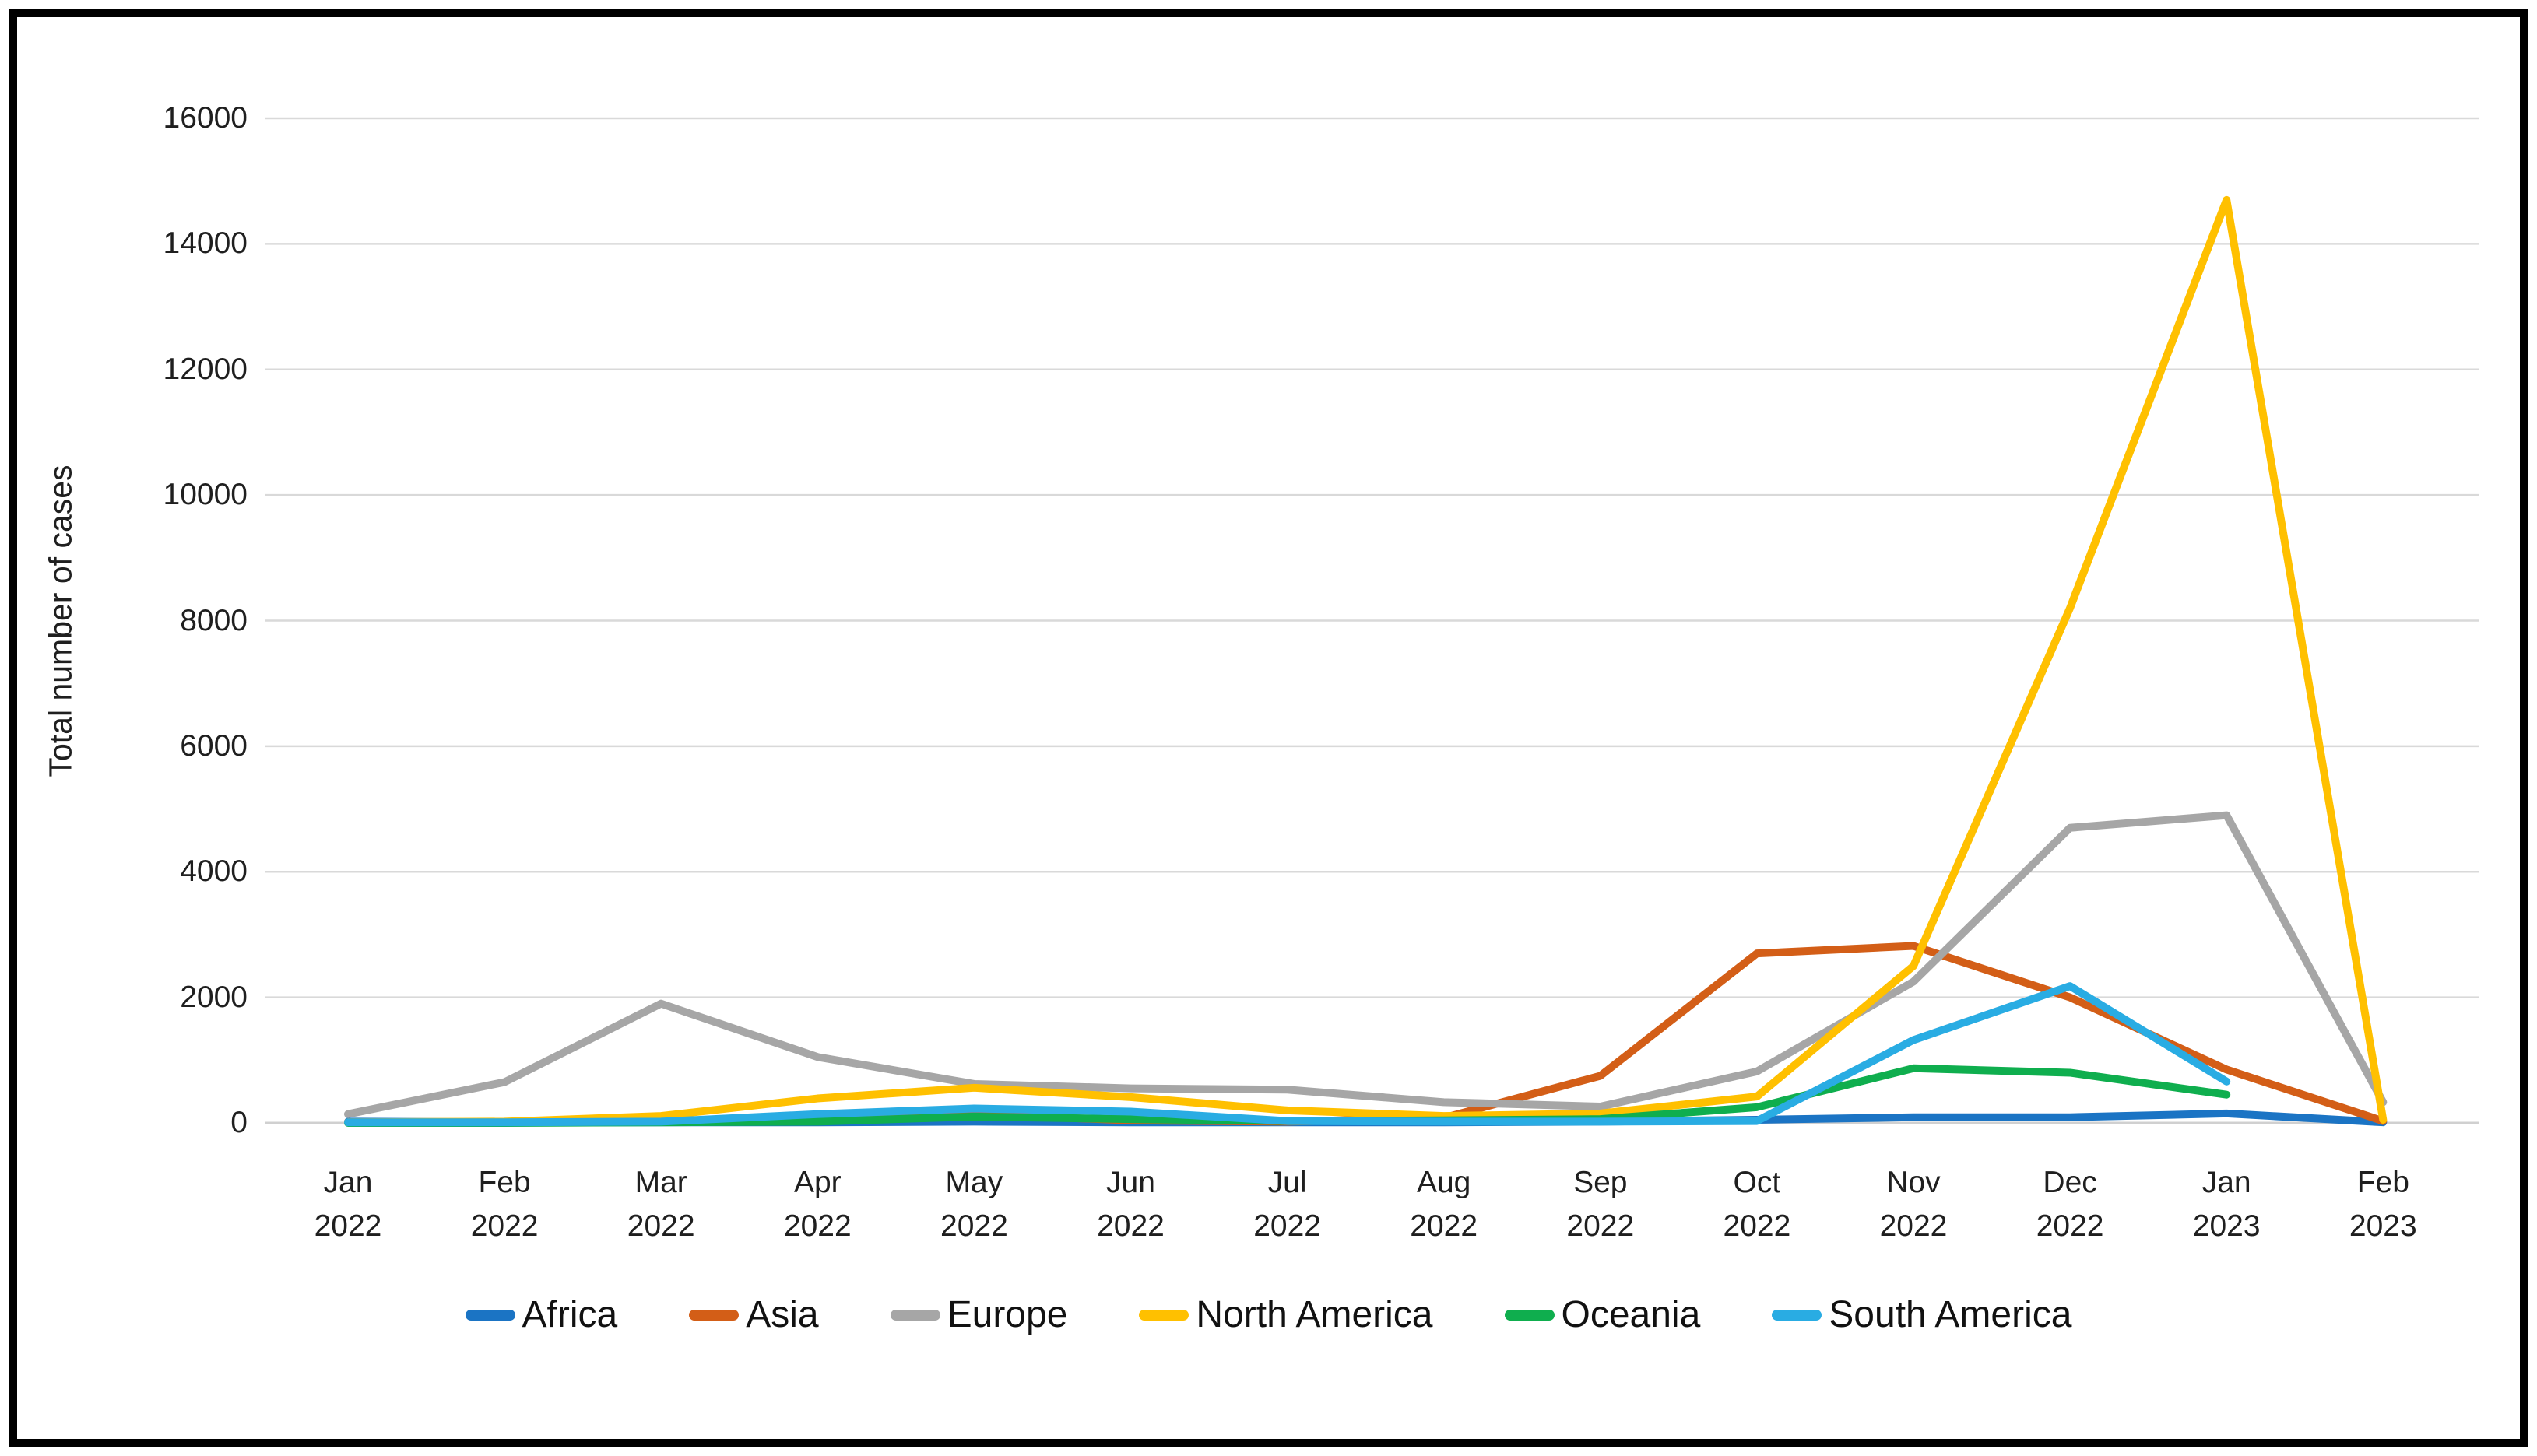  Describe the element at coordinates (348, 1205) in the screenshot. I see `x-tick-label-jan-2022: Jan 2022` at that location.